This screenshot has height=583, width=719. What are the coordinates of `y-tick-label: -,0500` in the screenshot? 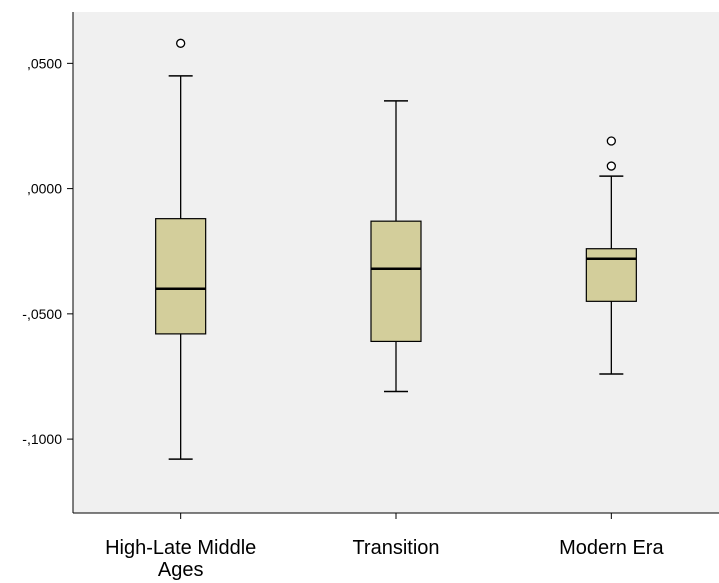 It's located at (42, 314).